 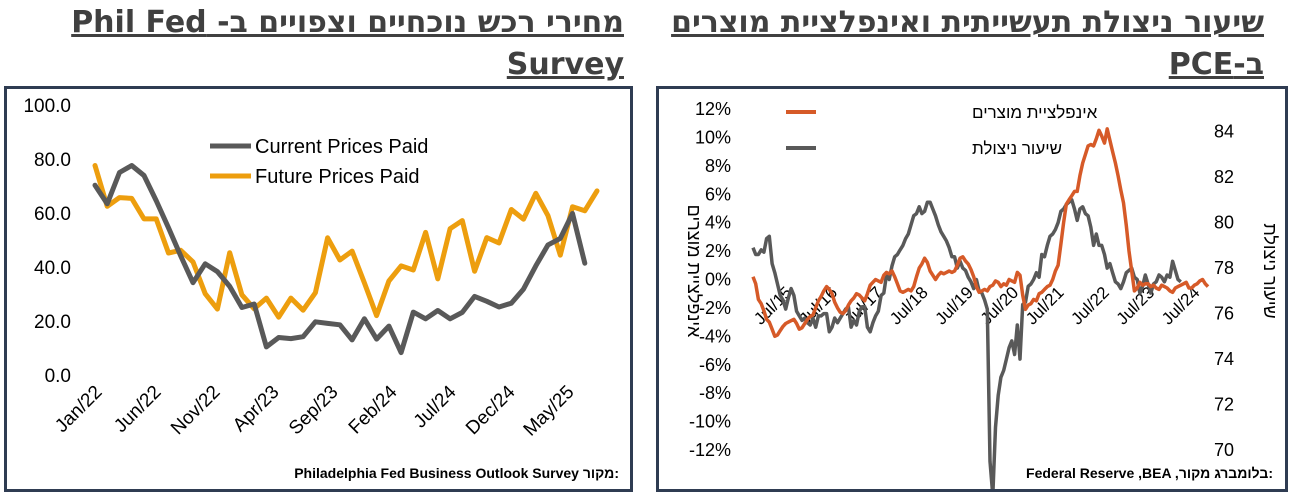 What do you see at coordinates (718, 251) in the screenshot?
I see `right-chart-left-y-tick: 2%` at bounding box center [718, 251].